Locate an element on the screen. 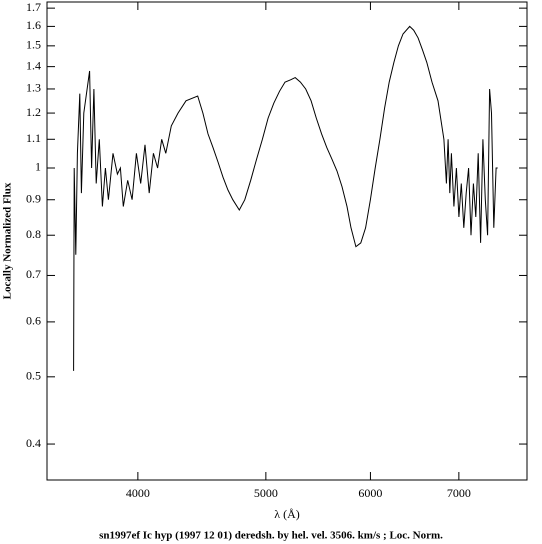 This screenshot has height=544, width=542. y-tick-label: 1.7 is located at coordinates (33, 7).